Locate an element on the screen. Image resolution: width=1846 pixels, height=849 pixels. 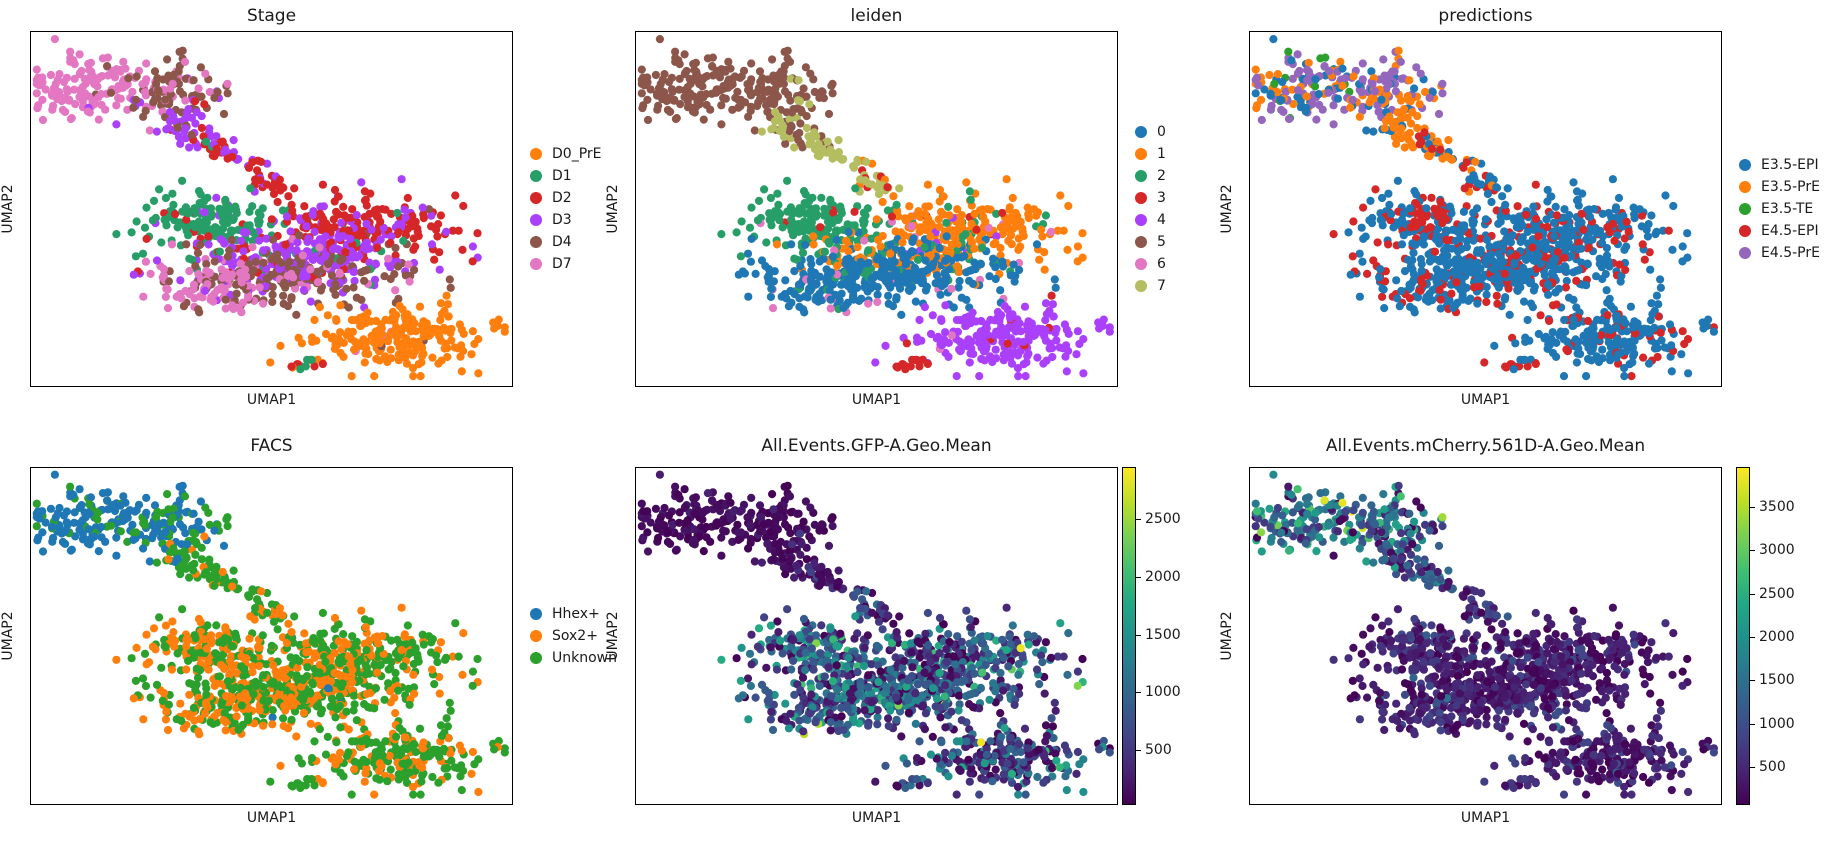
legend-facs: Hhex+ Sox2+ Unknown is located at coordinates (573, 636).